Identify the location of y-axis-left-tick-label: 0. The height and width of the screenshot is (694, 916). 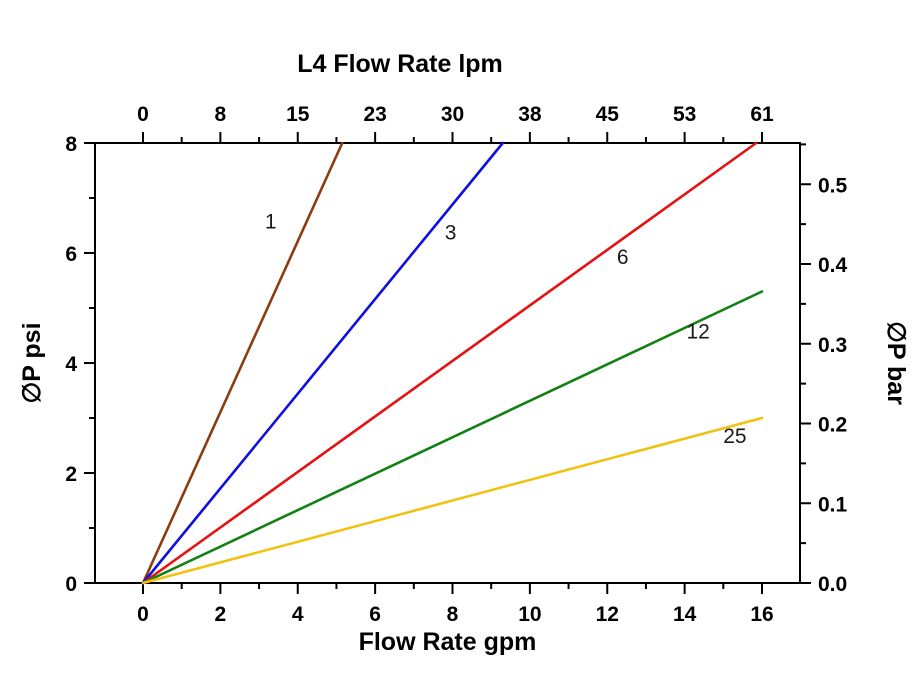
(71, 584).